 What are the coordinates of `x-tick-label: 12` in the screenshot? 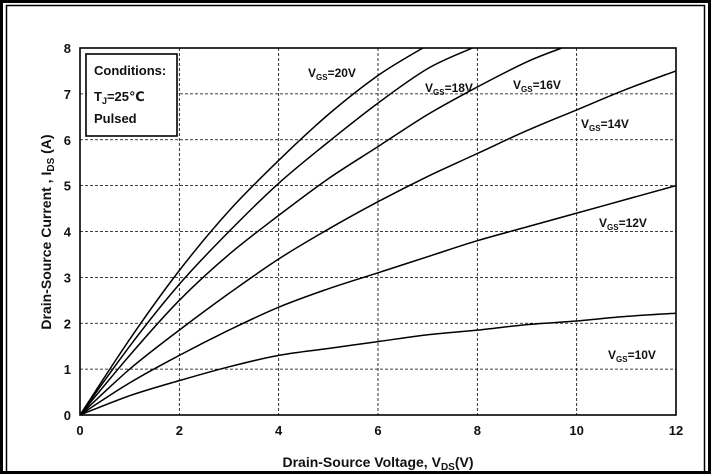 It's located at (676, 430).